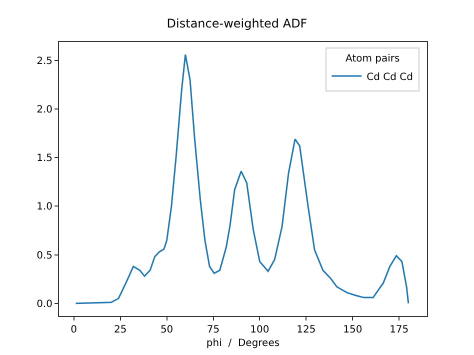  What do you see at coordinates (260, 330) in the screenshot?
I see `x-tick-label: 100` at bounding box center [260, 330].